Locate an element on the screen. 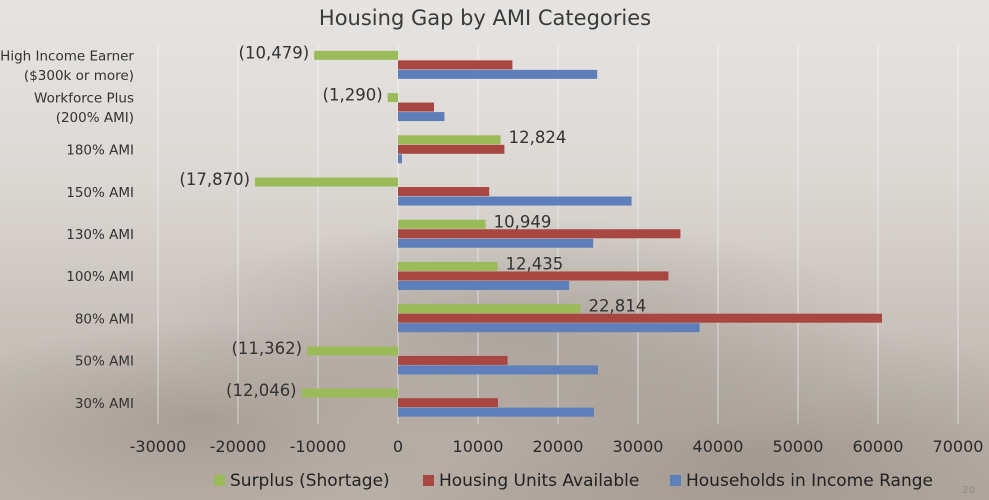  category-label-3-0: 150% AMI is located at coordinates (100, 193).